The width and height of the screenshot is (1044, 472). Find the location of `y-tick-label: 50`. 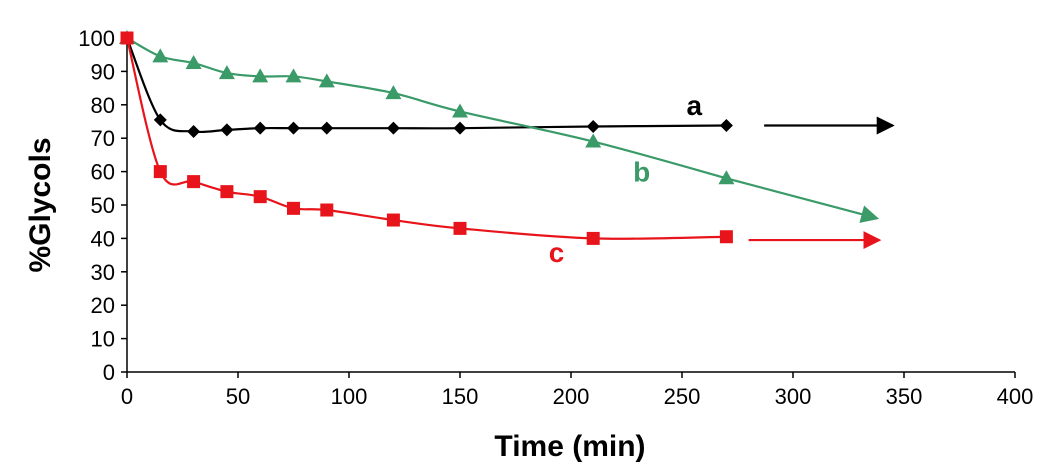

y-tick-label: 50 is located at coordinates (103, 205).